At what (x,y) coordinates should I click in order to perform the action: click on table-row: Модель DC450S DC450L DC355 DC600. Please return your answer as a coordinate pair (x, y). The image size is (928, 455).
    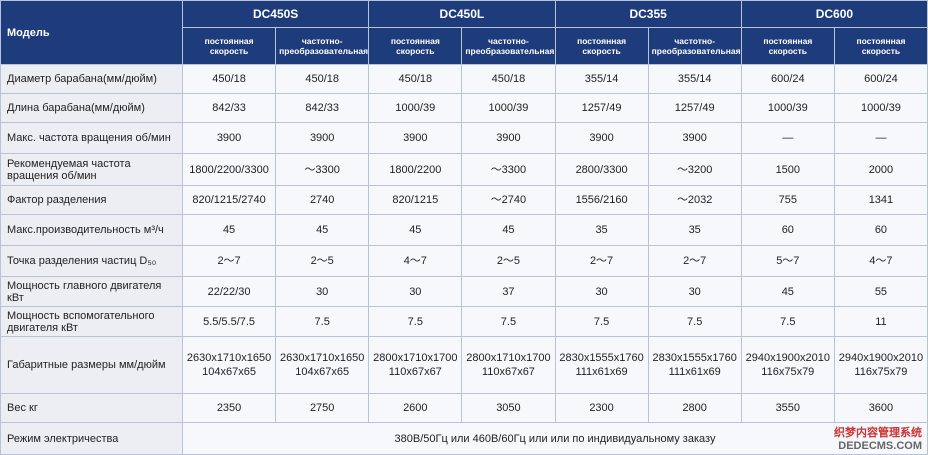
    Looking at the image, I should click on (464, 32).